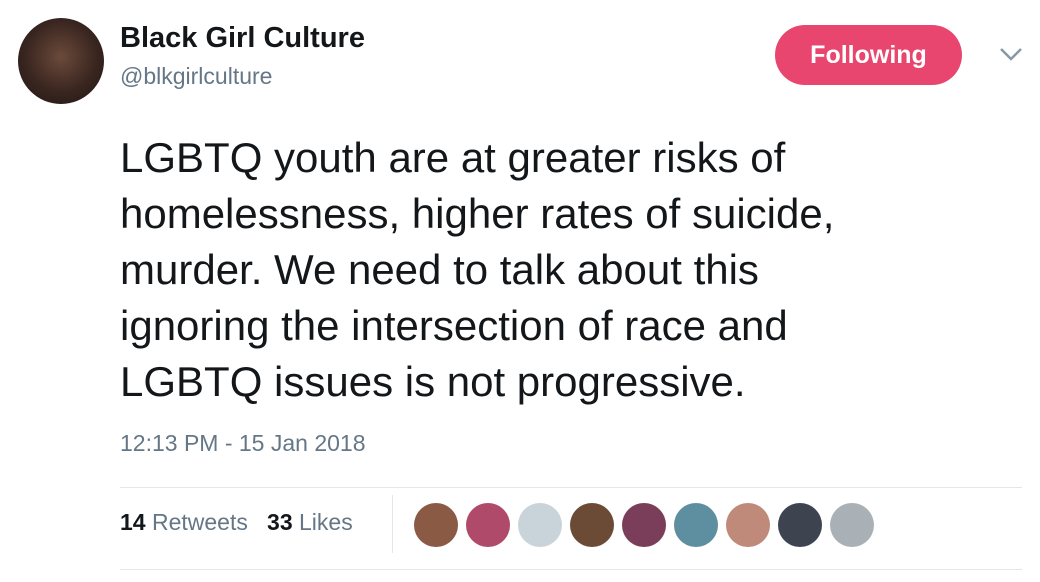 The image size is (1040, 582). Describe the element at coordinates (133, 522) in the screenshot. I see `retweet-count: 14` at that location.